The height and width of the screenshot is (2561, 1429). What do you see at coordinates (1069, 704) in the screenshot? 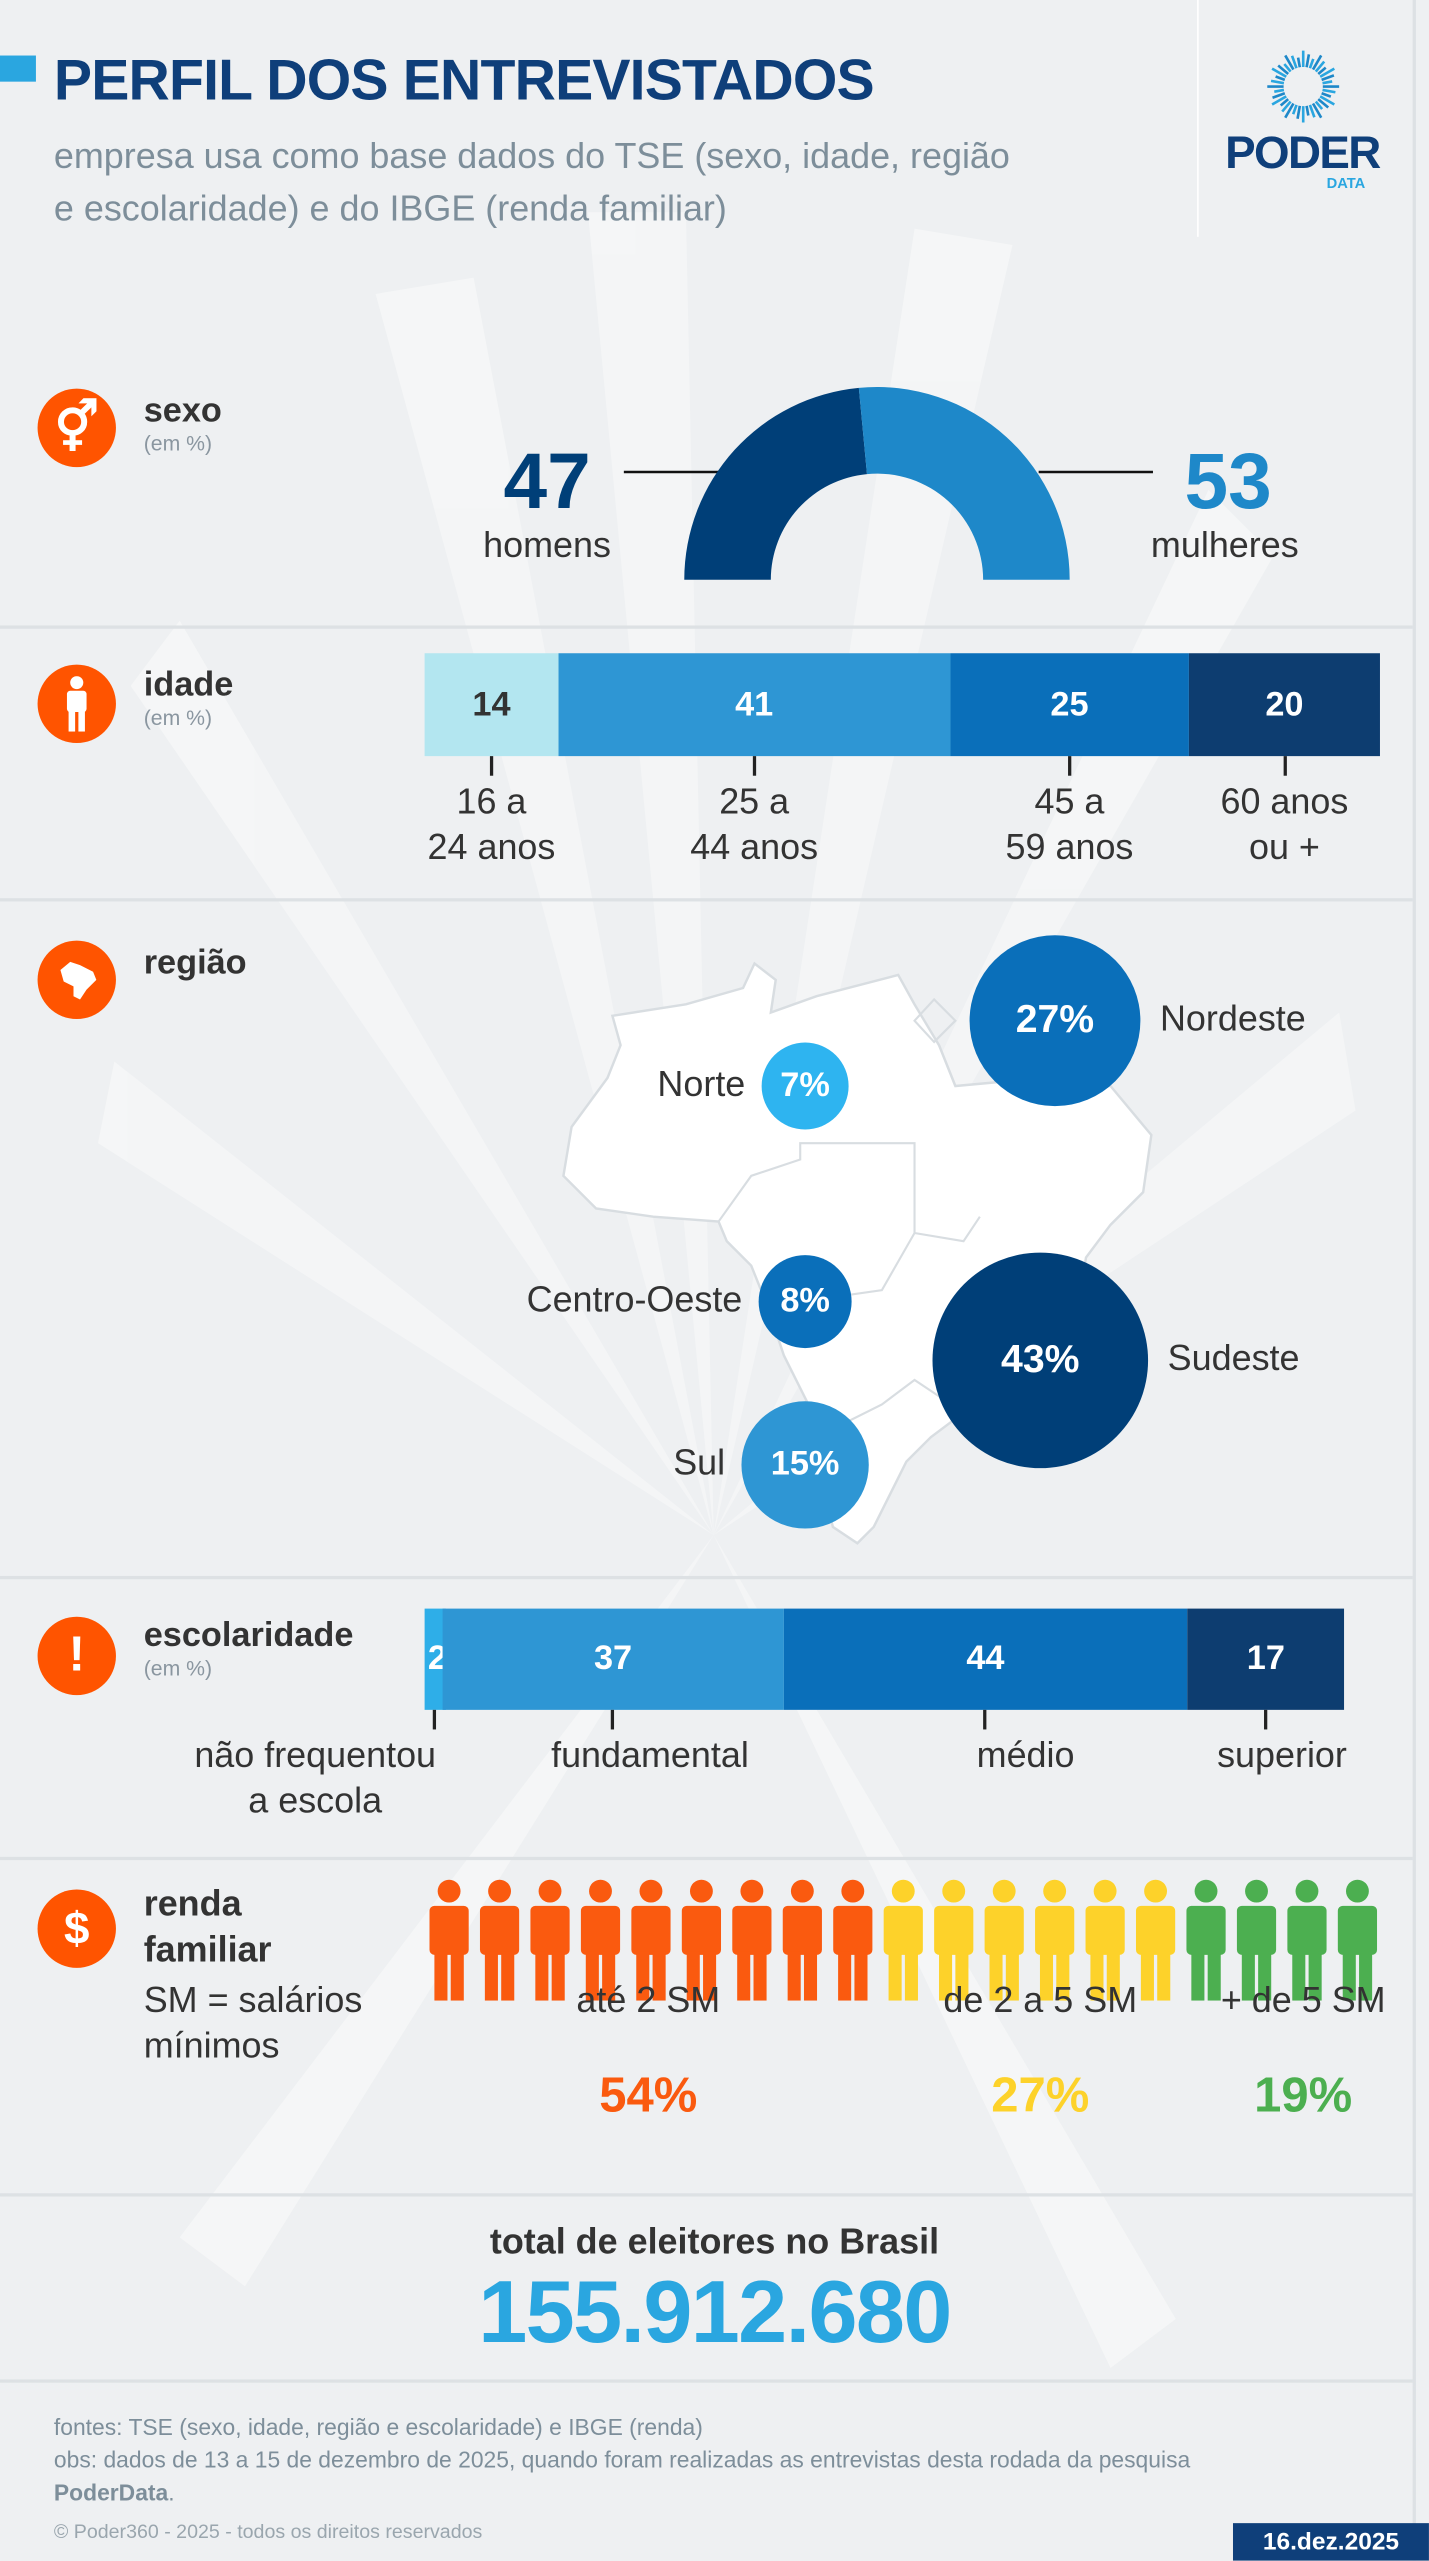
I see `bar-value-label: 25` at bounding box center [1069, 704].